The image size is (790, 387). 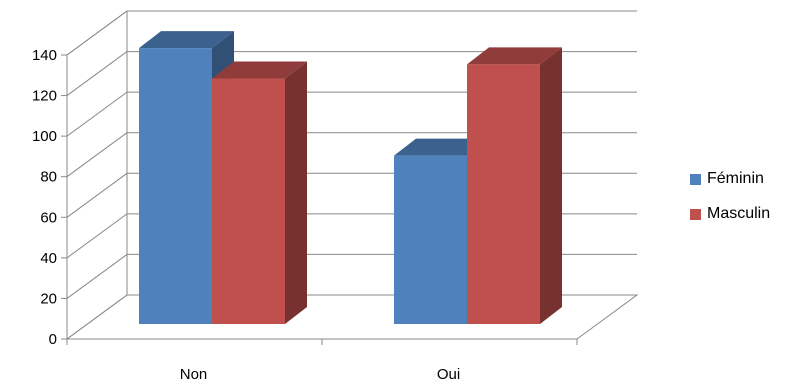 I want to click on legend-swatch-feminin, so click(x=695, y=179).